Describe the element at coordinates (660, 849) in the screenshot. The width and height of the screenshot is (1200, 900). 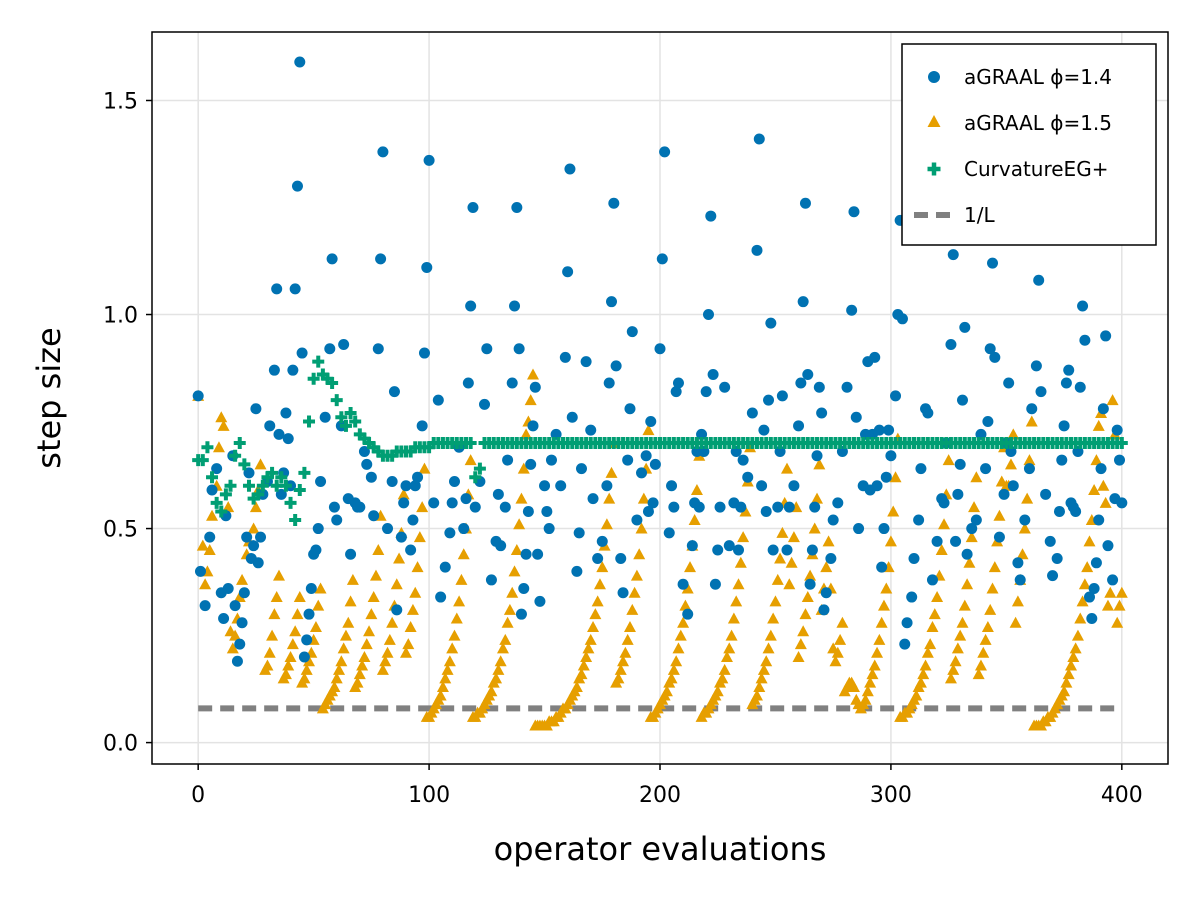
I see `x-axis-label: operator evaluations` at that location.